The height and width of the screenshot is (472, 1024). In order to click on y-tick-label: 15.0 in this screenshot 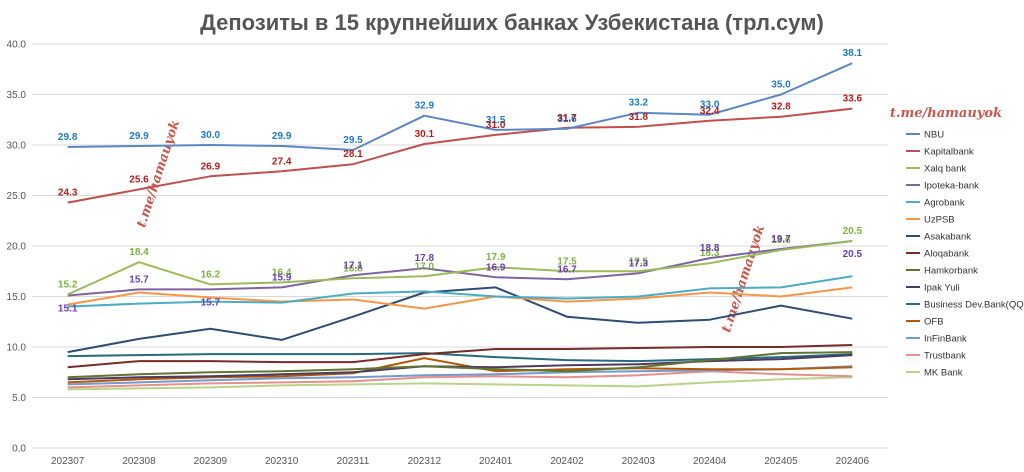, I will do `click(17, 297)`.